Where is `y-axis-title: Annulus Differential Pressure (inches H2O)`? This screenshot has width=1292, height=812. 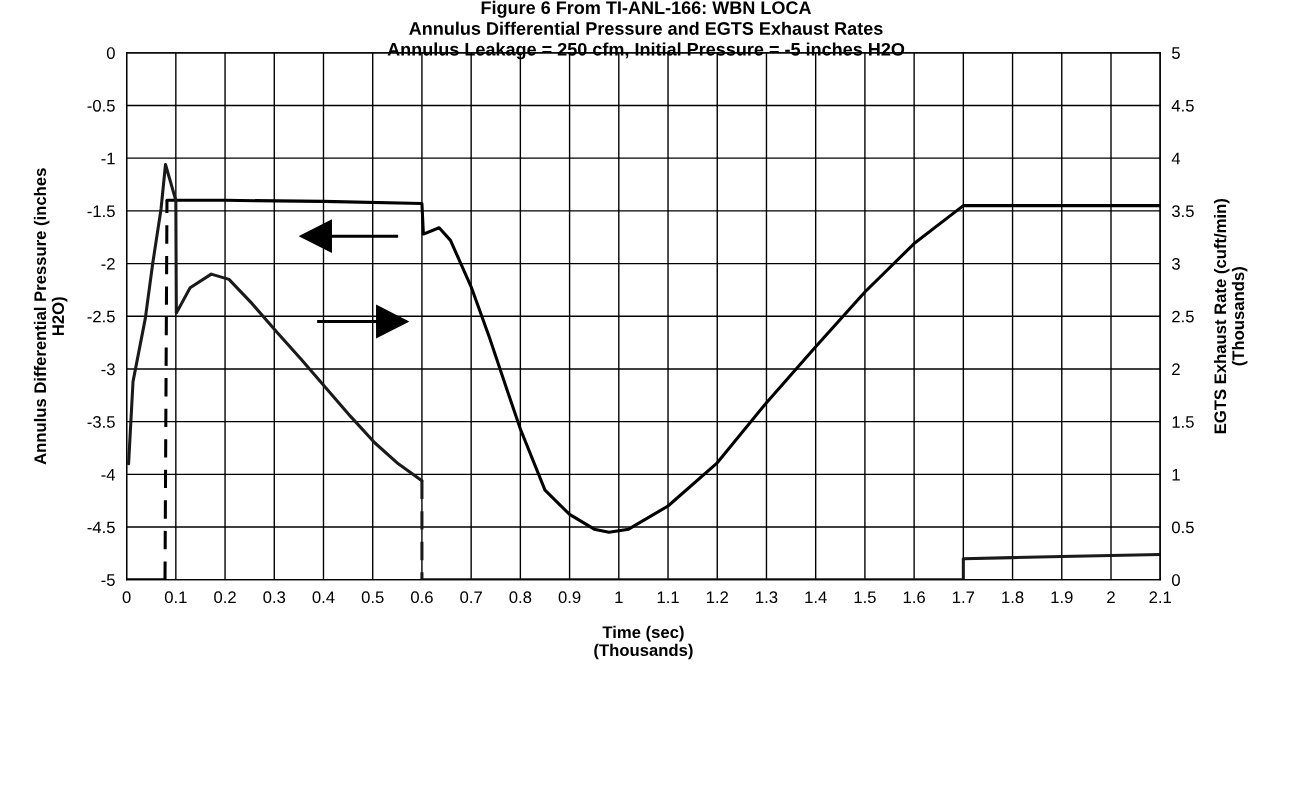
y-axis-title: Annulus Differential Pressure (inches H2O) is located at coordinates (50, 316).